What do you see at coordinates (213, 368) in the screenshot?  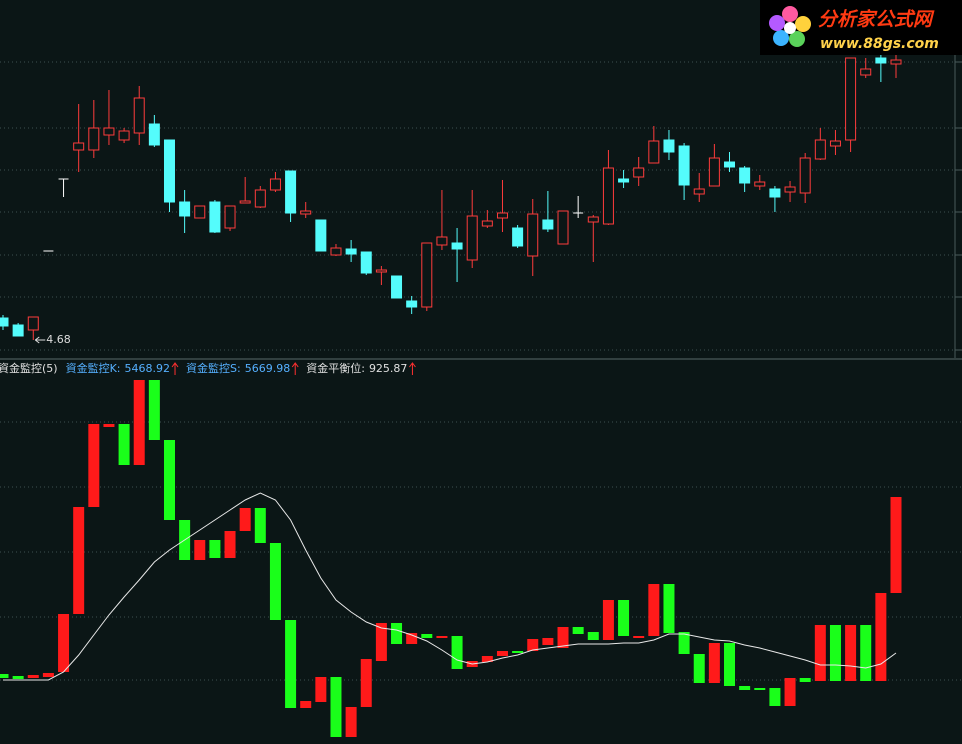 I see `readout-name: 資金監控S:` at bounding box center [213, 368].